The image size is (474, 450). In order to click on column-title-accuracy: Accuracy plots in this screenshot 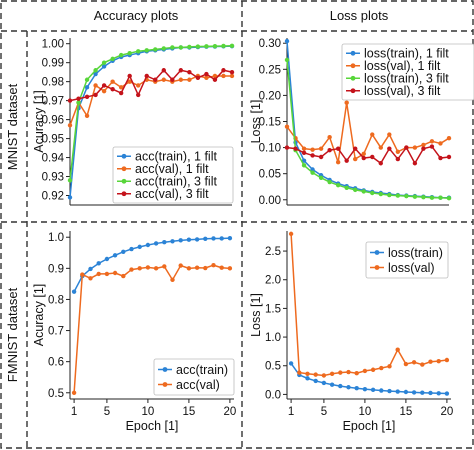, I will do `click(136, 15)`.